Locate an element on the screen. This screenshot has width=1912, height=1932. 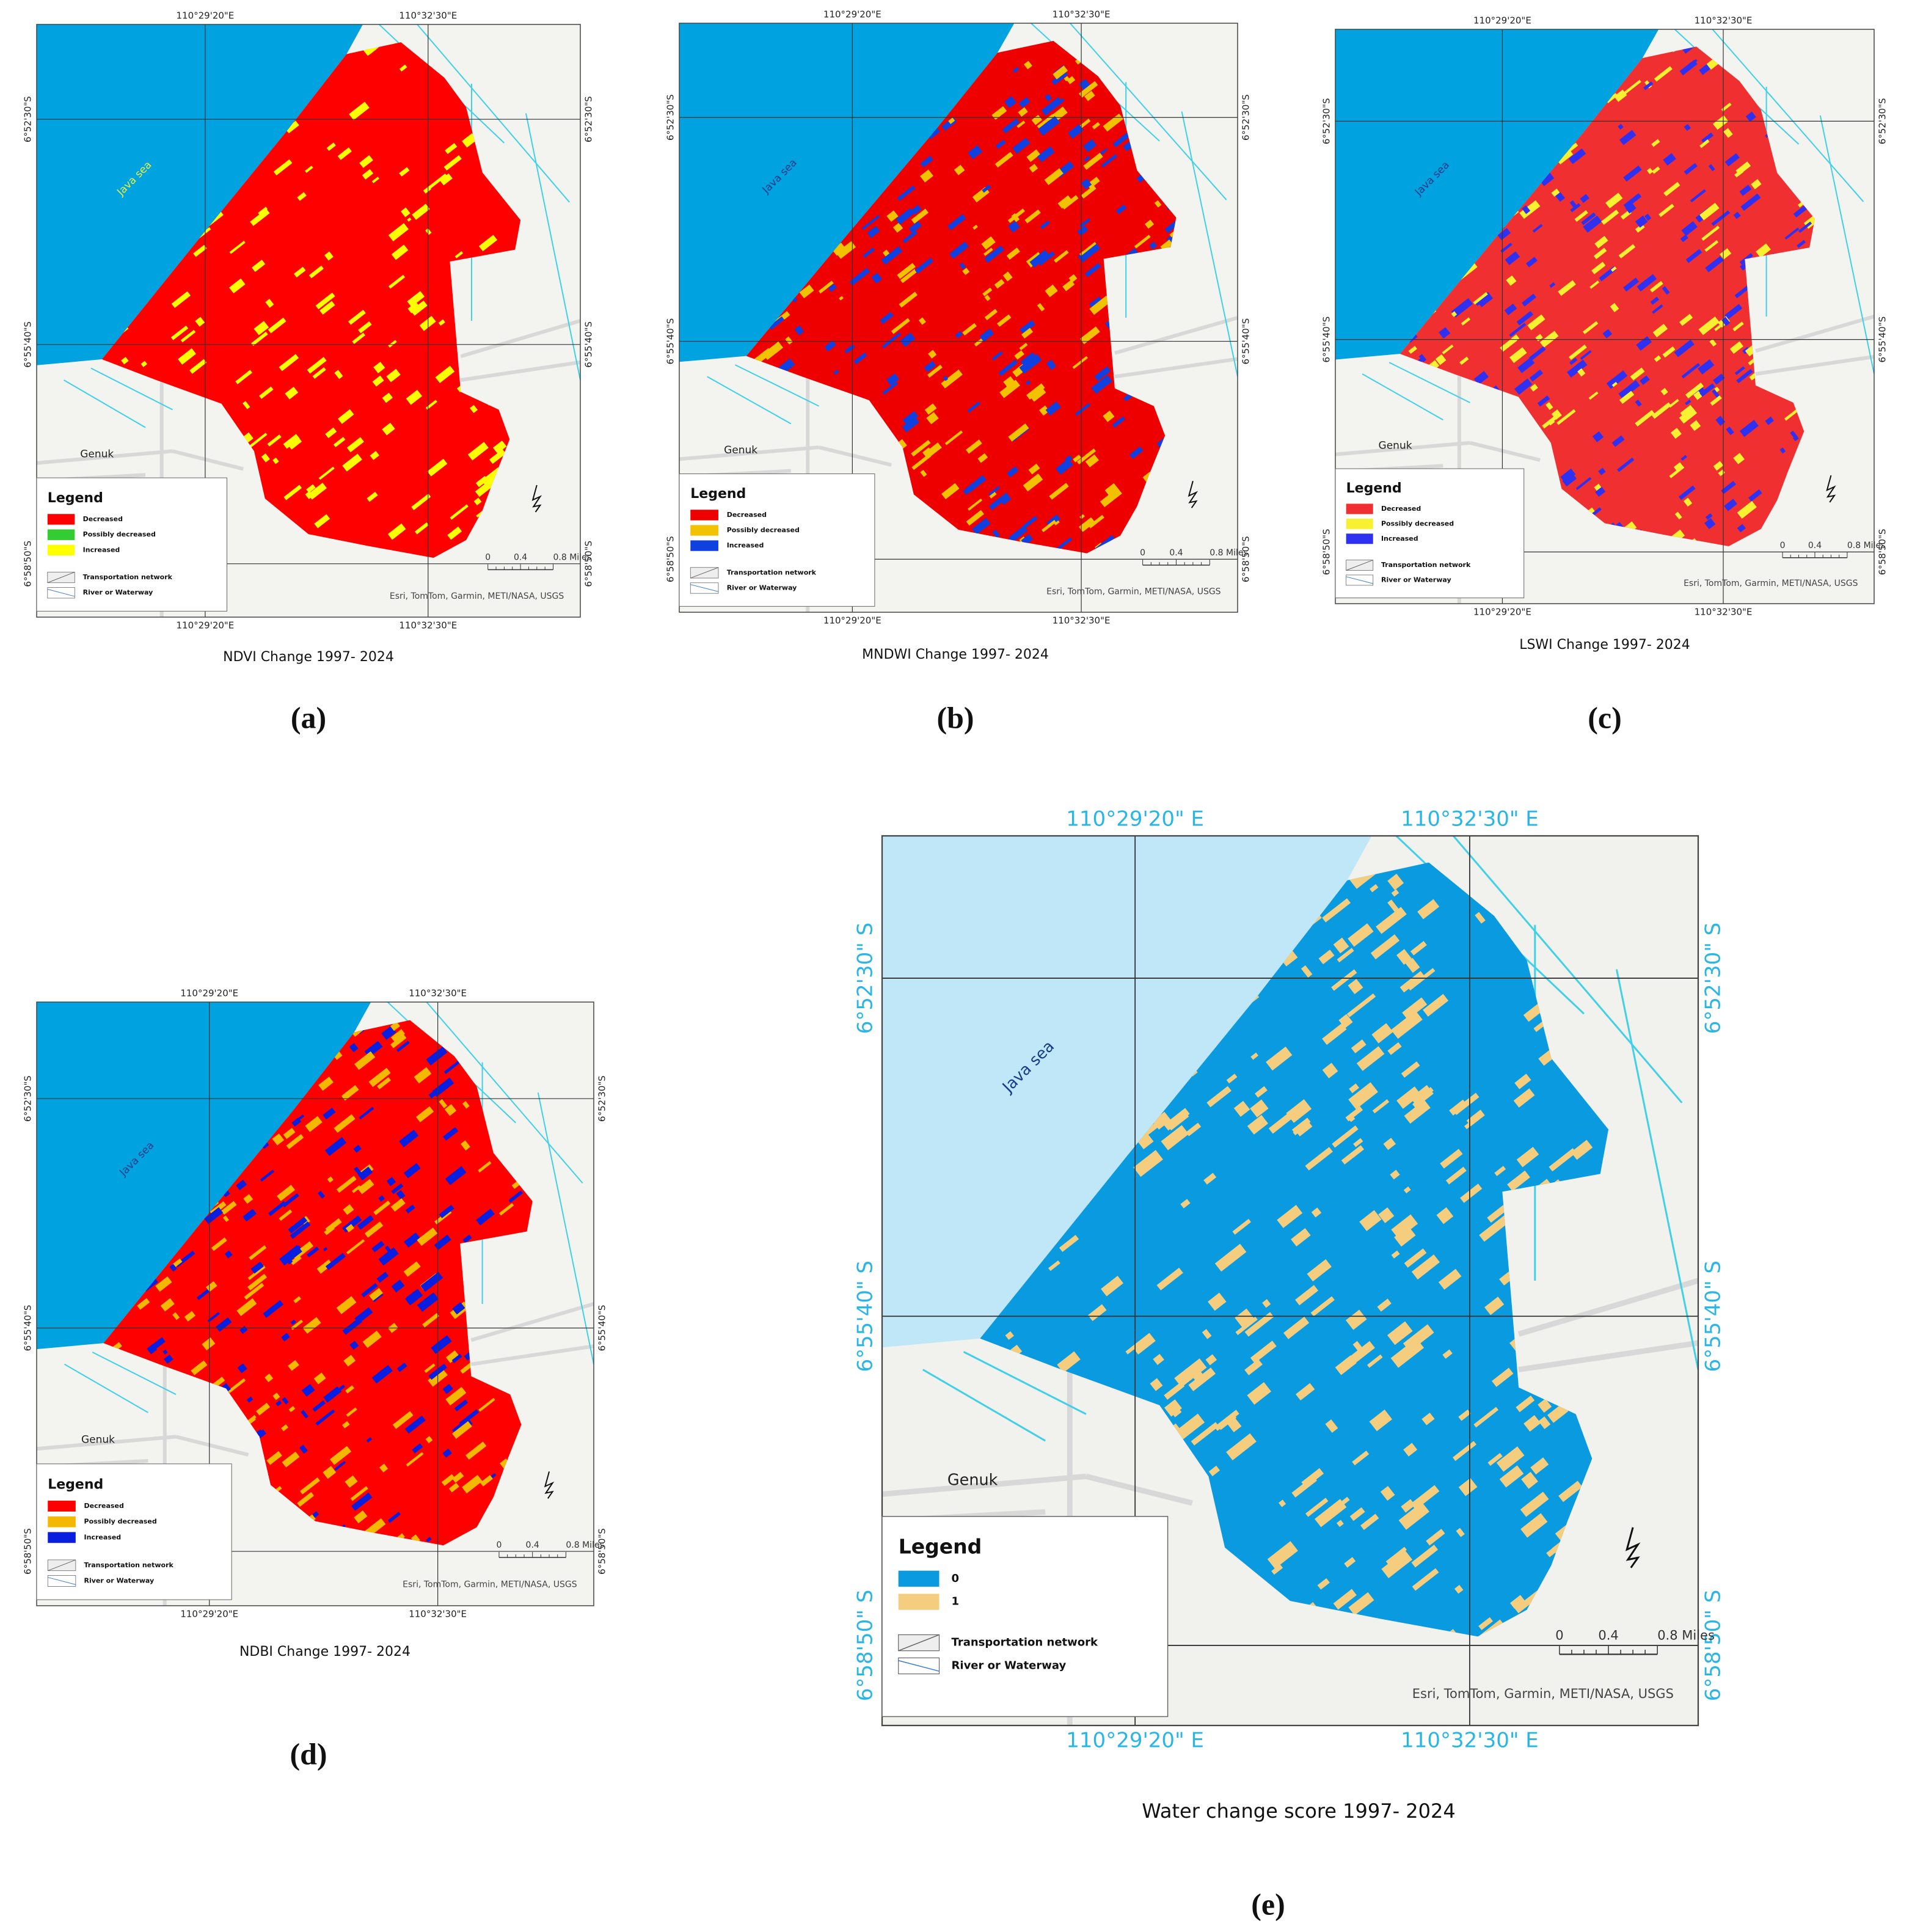
legend-title: Legend is located at coordinates (1374, 488).